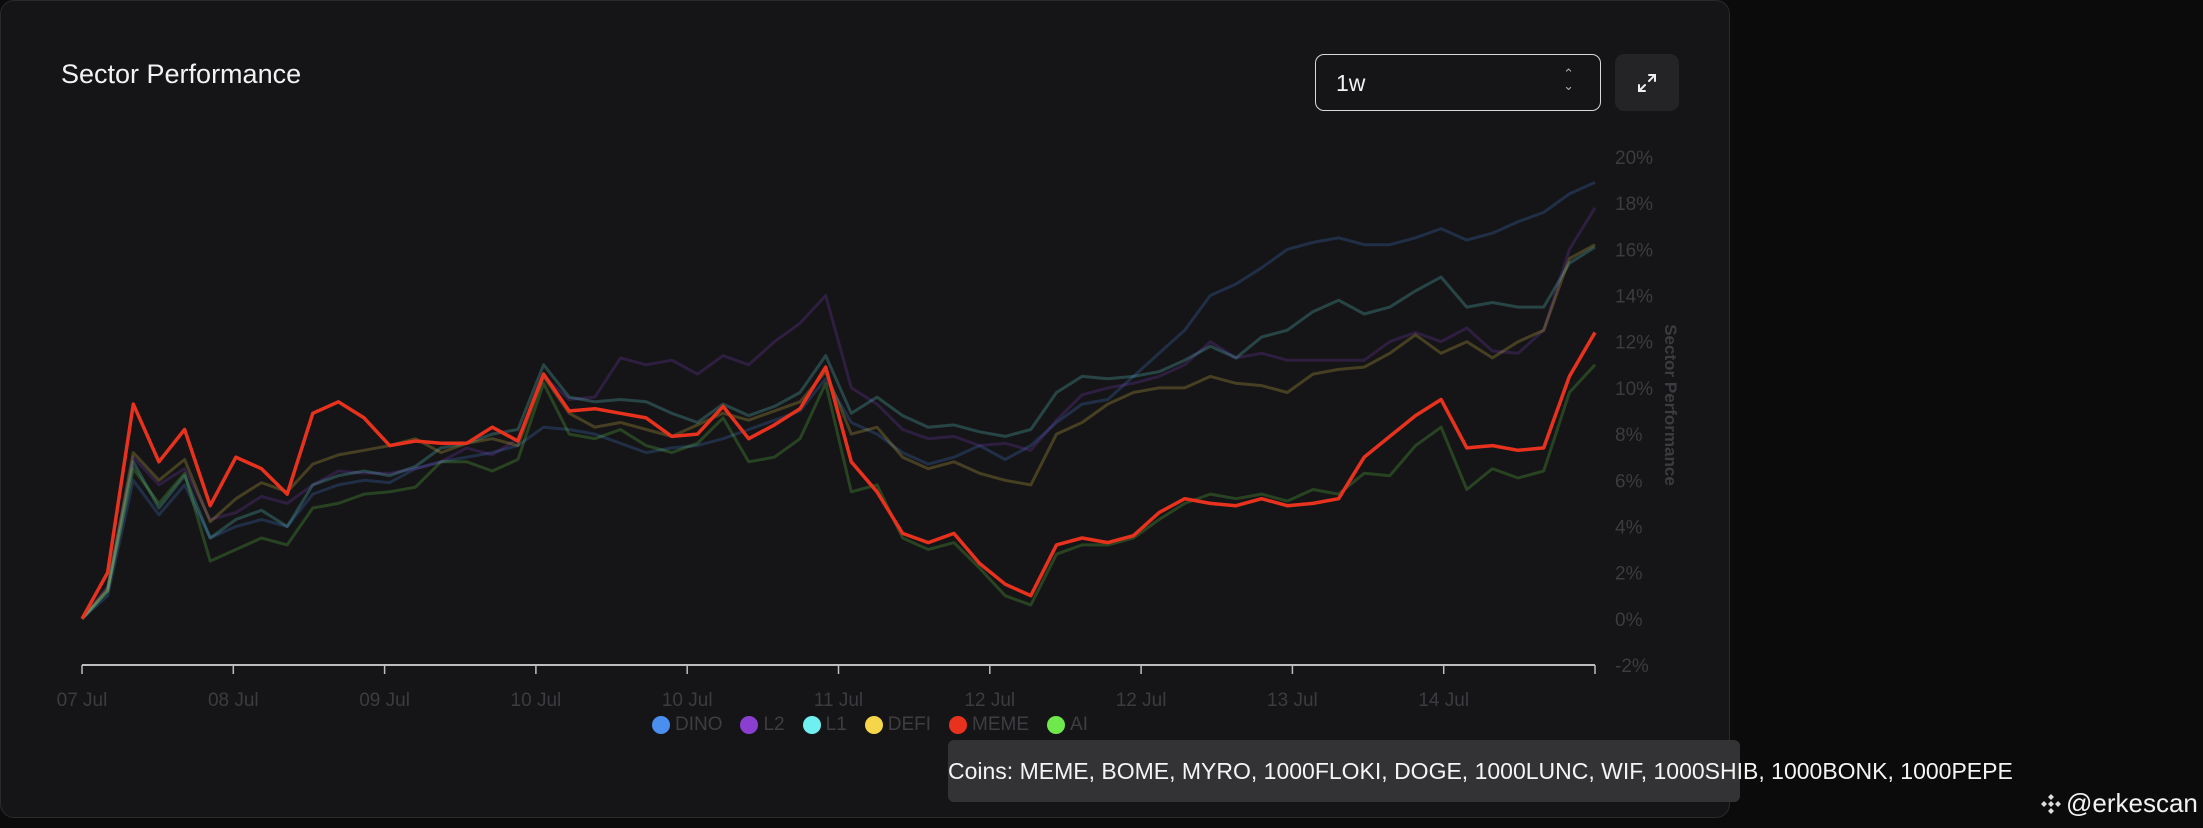 The height and width of the screenshot is (828, 2203). What do you see at coordinates (2132, 803) in the screenshot?
I see `watermark-text: @erkescan` at bounding box center [2132, 803].